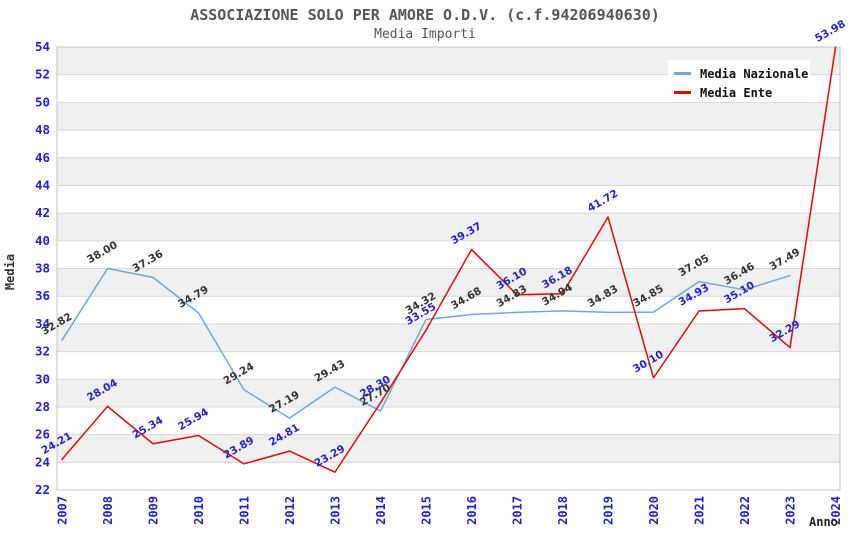 This screenshot has width=850, height=550. I want to click on data-point-label: 53.98, so click(830, 31).